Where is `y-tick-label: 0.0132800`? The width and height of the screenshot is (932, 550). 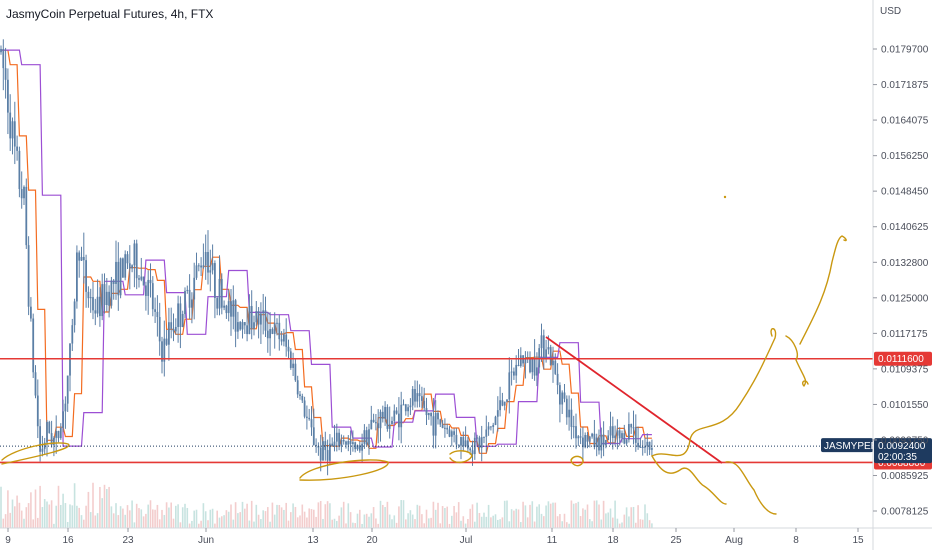
y-tick-label: 0.0132800 is located at coordinates (905, 263).